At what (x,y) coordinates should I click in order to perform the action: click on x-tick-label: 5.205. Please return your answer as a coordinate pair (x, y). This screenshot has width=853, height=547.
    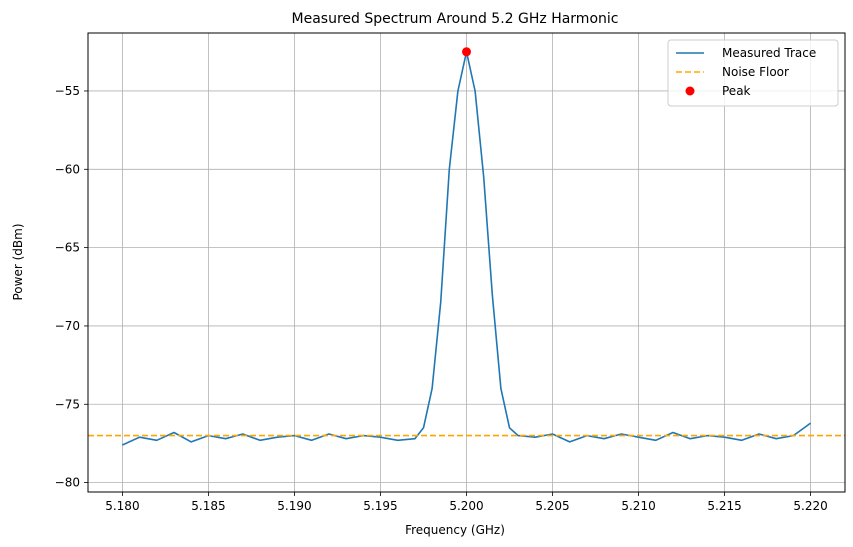
    Looking at the image, I should click on (552, 506).